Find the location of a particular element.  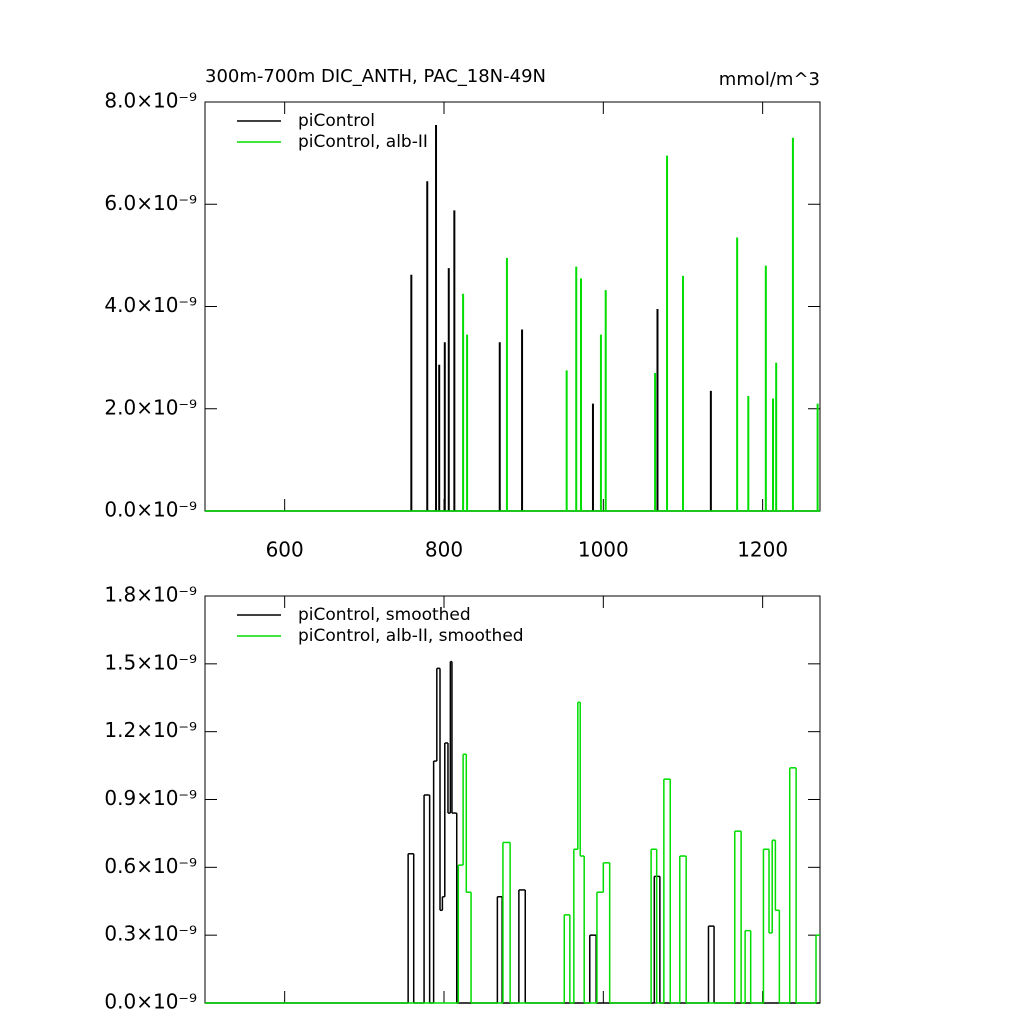

legend-label: piControl, alb-II is located at coordinates (363, 142).